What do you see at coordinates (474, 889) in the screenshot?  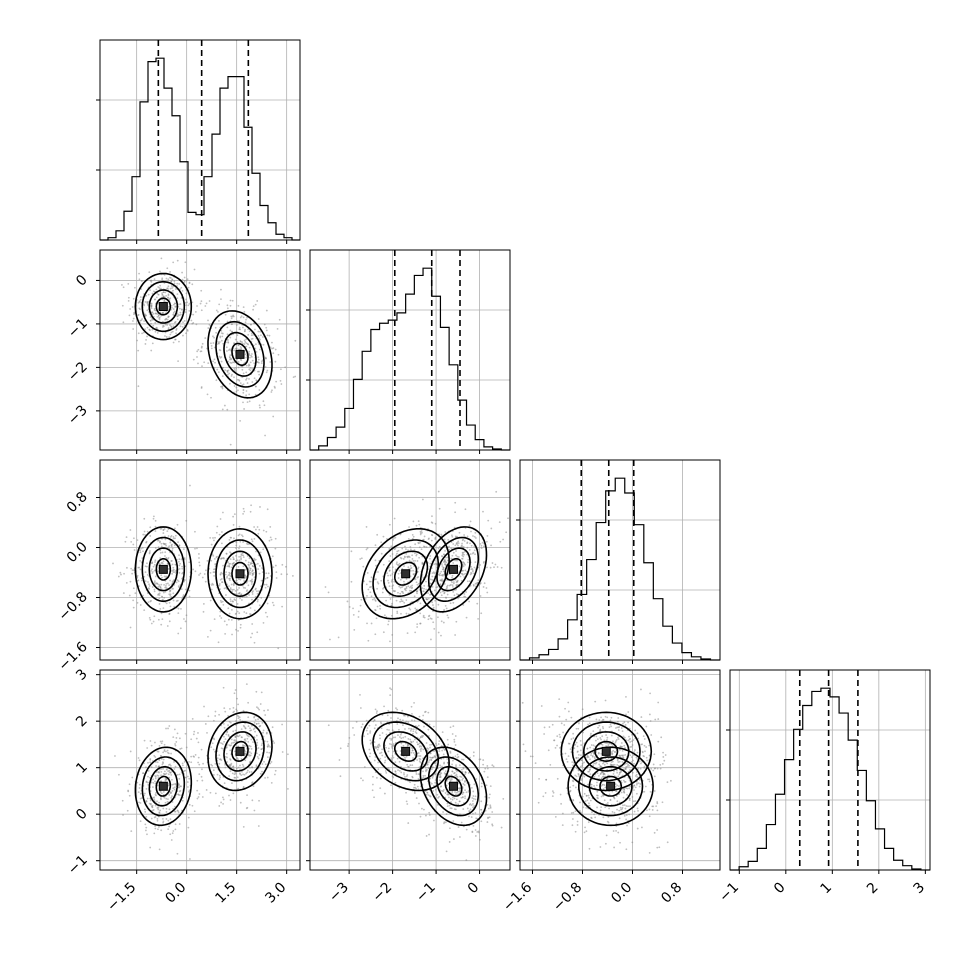 I see `x-tick-label: 0` at bounding box center [474, 889].